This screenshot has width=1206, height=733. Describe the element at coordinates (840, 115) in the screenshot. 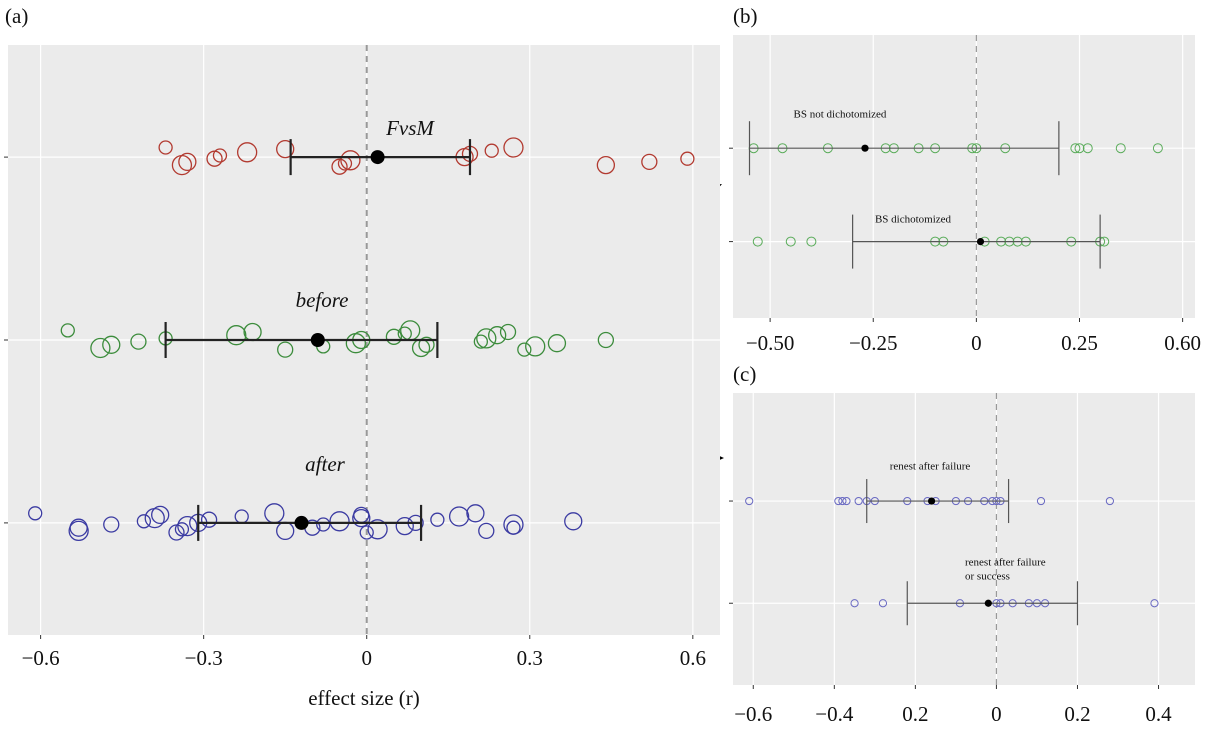

I see `group-label: BS not dichotomized` at that location.